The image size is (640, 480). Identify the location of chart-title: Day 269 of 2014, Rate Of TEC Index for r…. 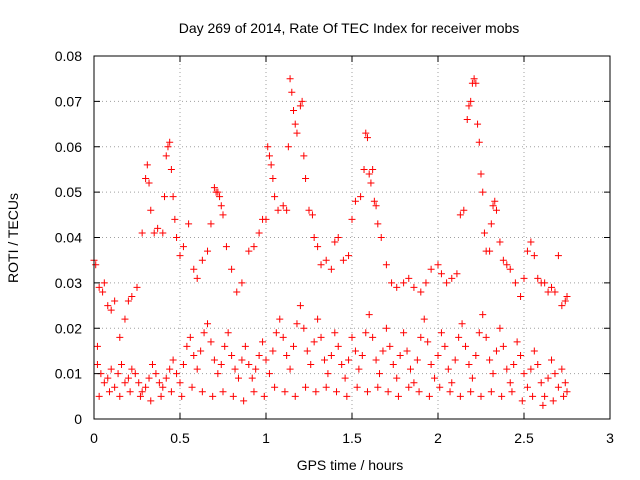
(349, 28).